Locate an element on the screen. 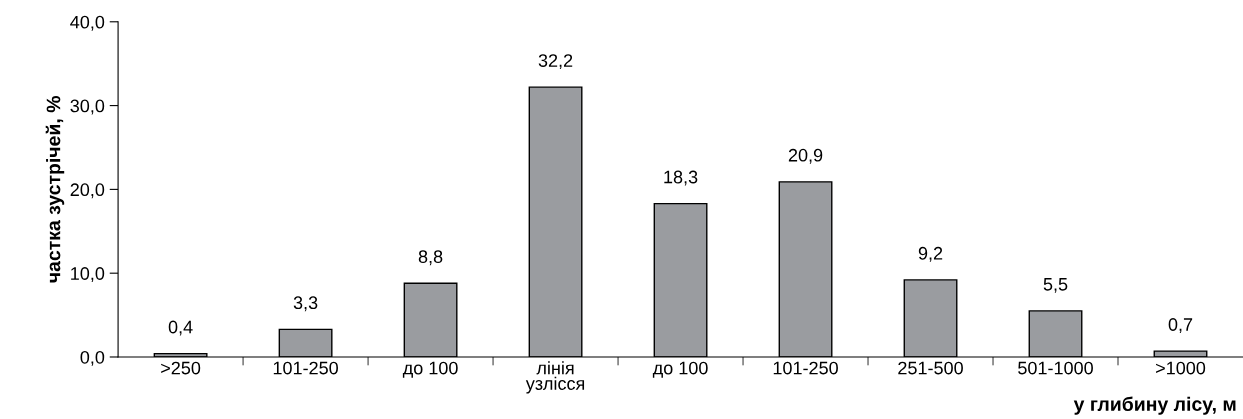  data-label: 20,9 is located at coordinates (805, 156).